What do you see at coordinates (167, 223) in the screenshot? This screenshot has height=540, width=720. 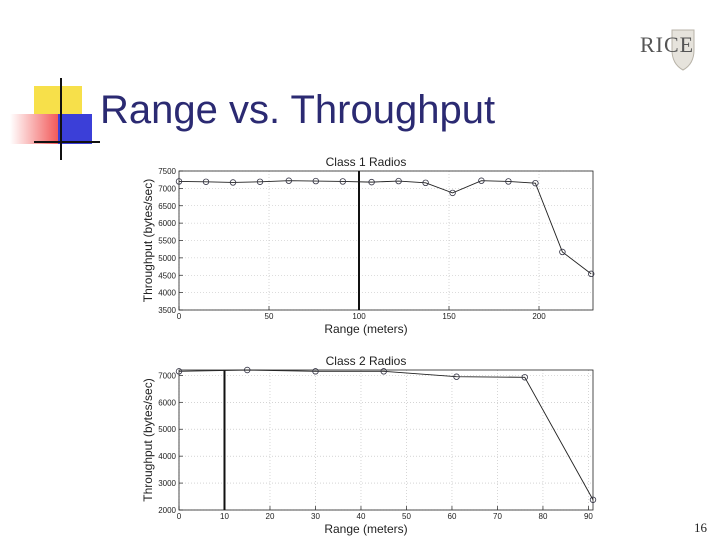 I see `chart1-y-tick-label: 6000` at bounding box center [167, 223].